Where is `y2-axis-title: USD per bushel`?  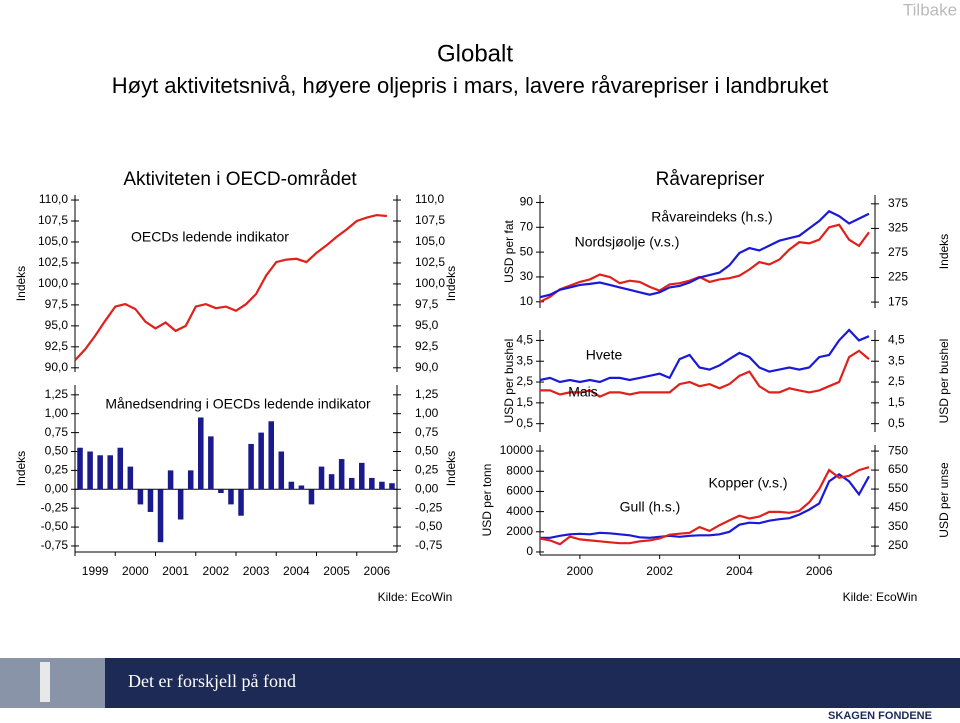 y2-axis-title: USD per bushel is located at coordinates (944, 381).